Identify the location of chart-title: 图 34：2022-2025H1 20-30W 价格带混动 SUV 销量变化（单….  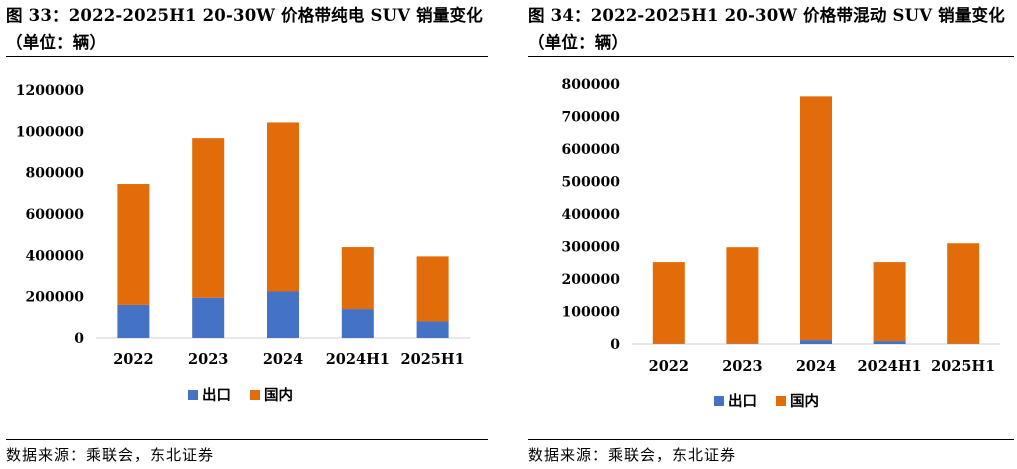
(766, 29).